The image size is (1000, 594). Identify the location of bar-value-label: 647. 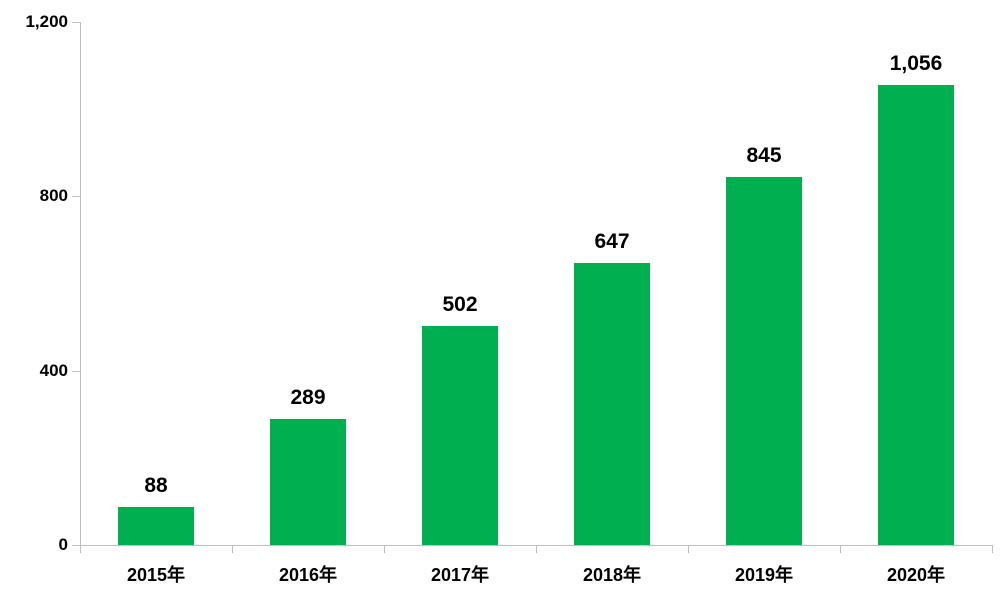
(612, 241).